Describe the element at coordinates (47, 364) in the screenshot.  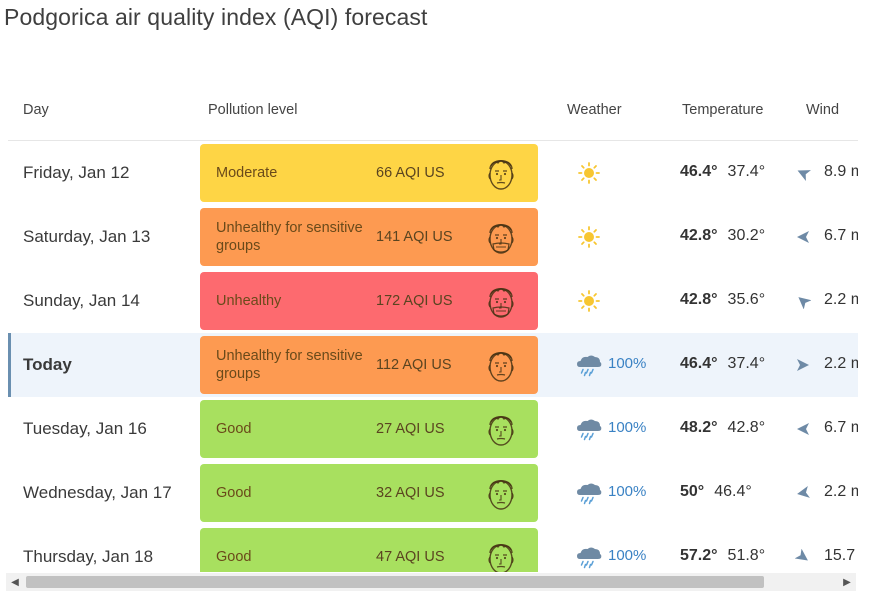
I see `day-label: Today` at that location.